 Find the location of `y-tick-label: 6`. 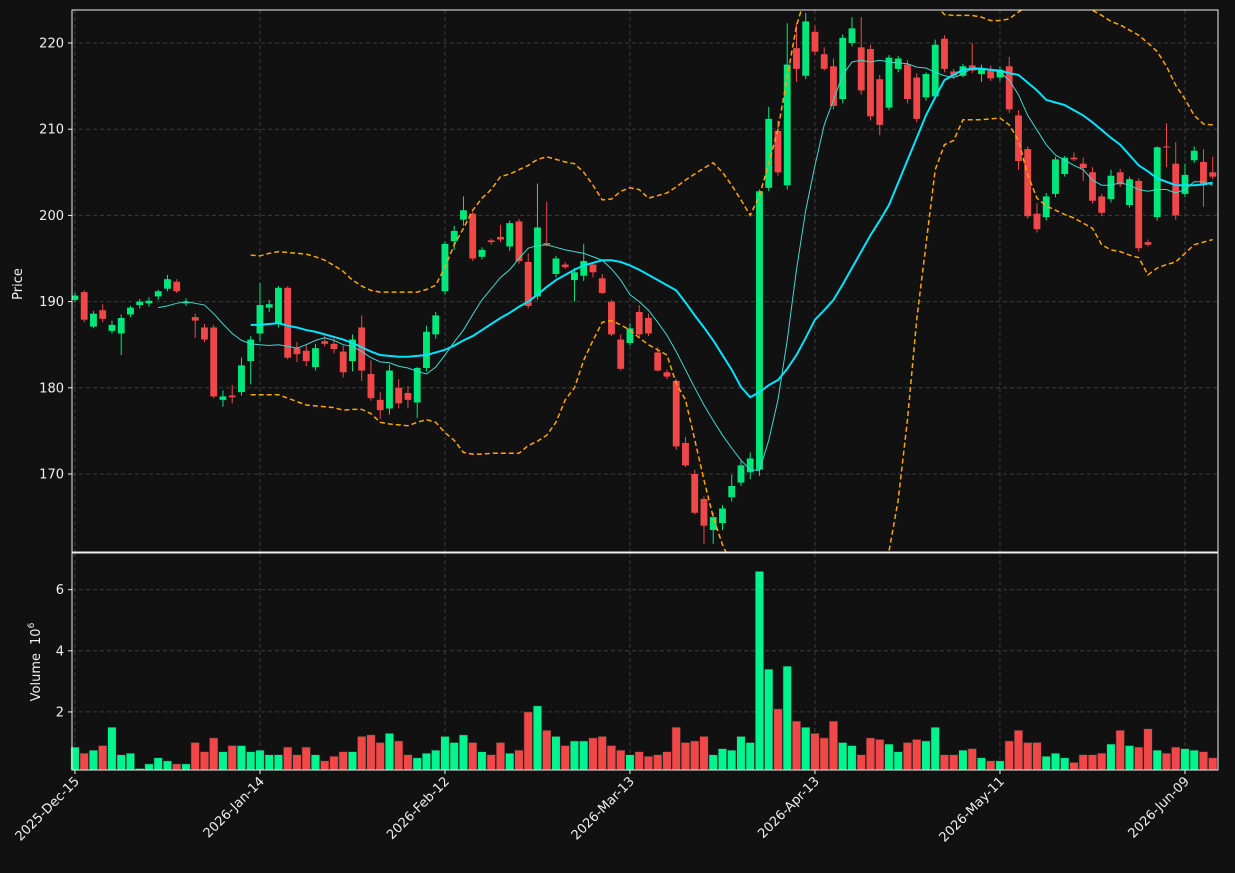

y-tick-label: 6 is located at coordinates (60, 590).